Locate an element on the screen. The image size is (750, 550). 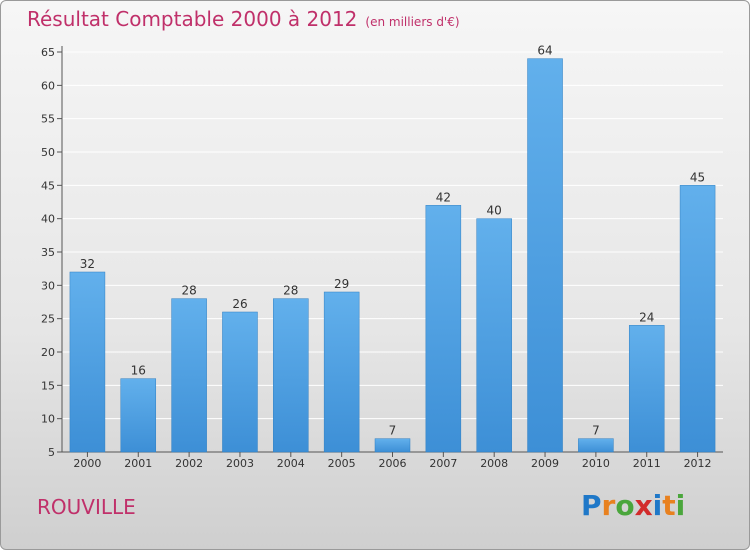
y-tick-label: 25 is located at coordinates (48, 319).